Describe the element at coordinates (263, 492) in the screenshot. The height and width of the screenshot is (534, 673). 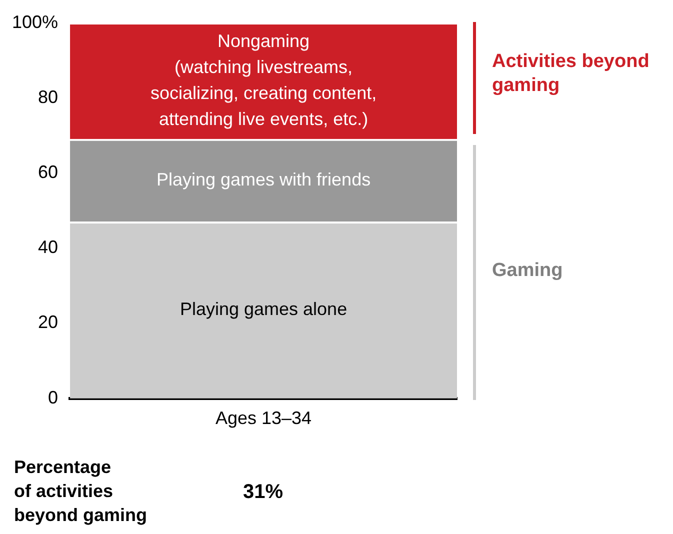
I see `text: 31%` at that location.